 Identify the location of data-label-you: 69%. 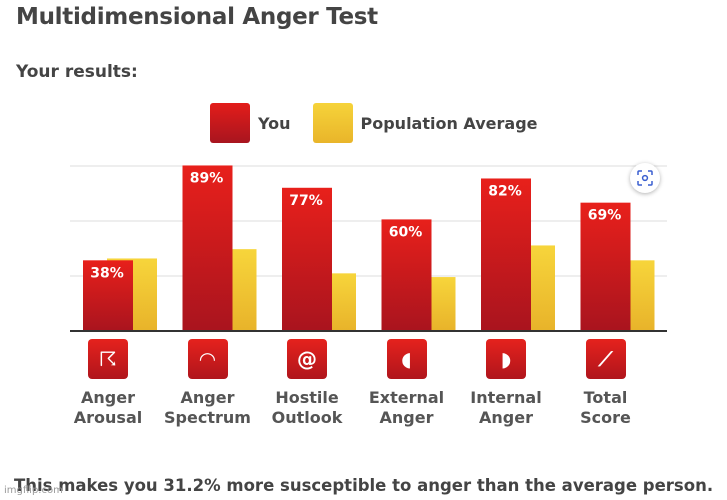
(605, 216).